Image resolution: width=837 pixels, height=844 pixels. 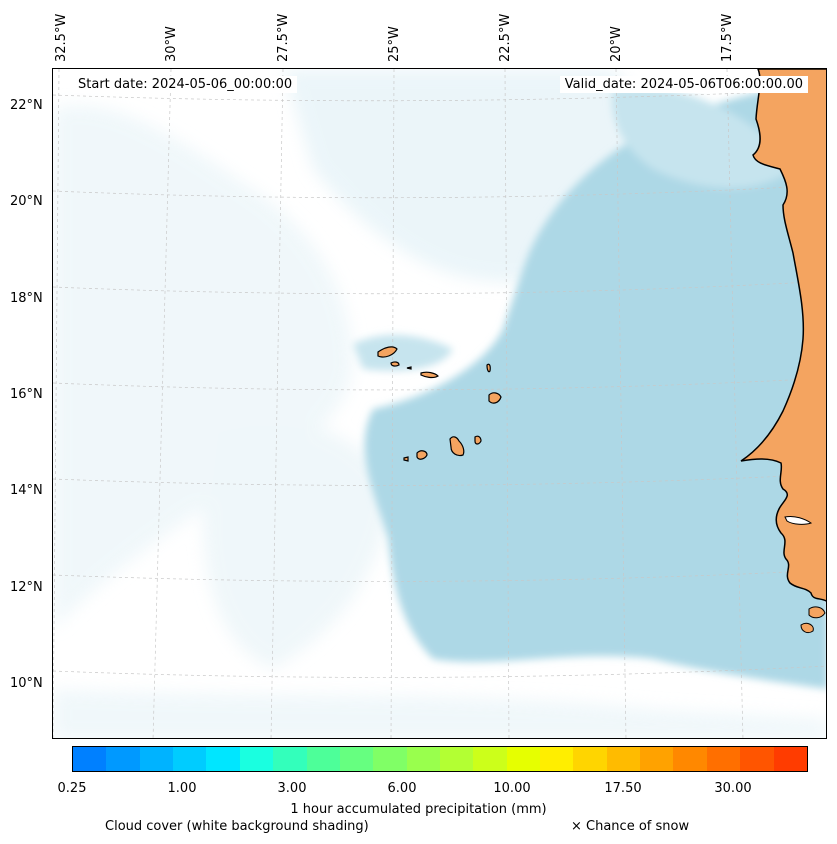 I want to click on cape-verde-islands, so click(x=439, y=404).